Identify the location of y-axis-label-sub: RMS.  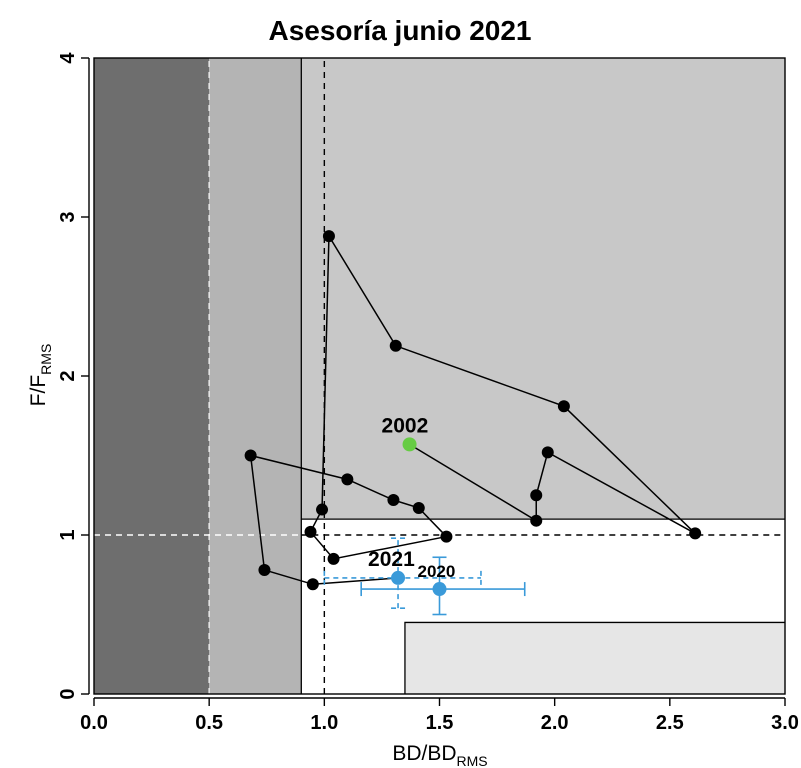
(46, 359).